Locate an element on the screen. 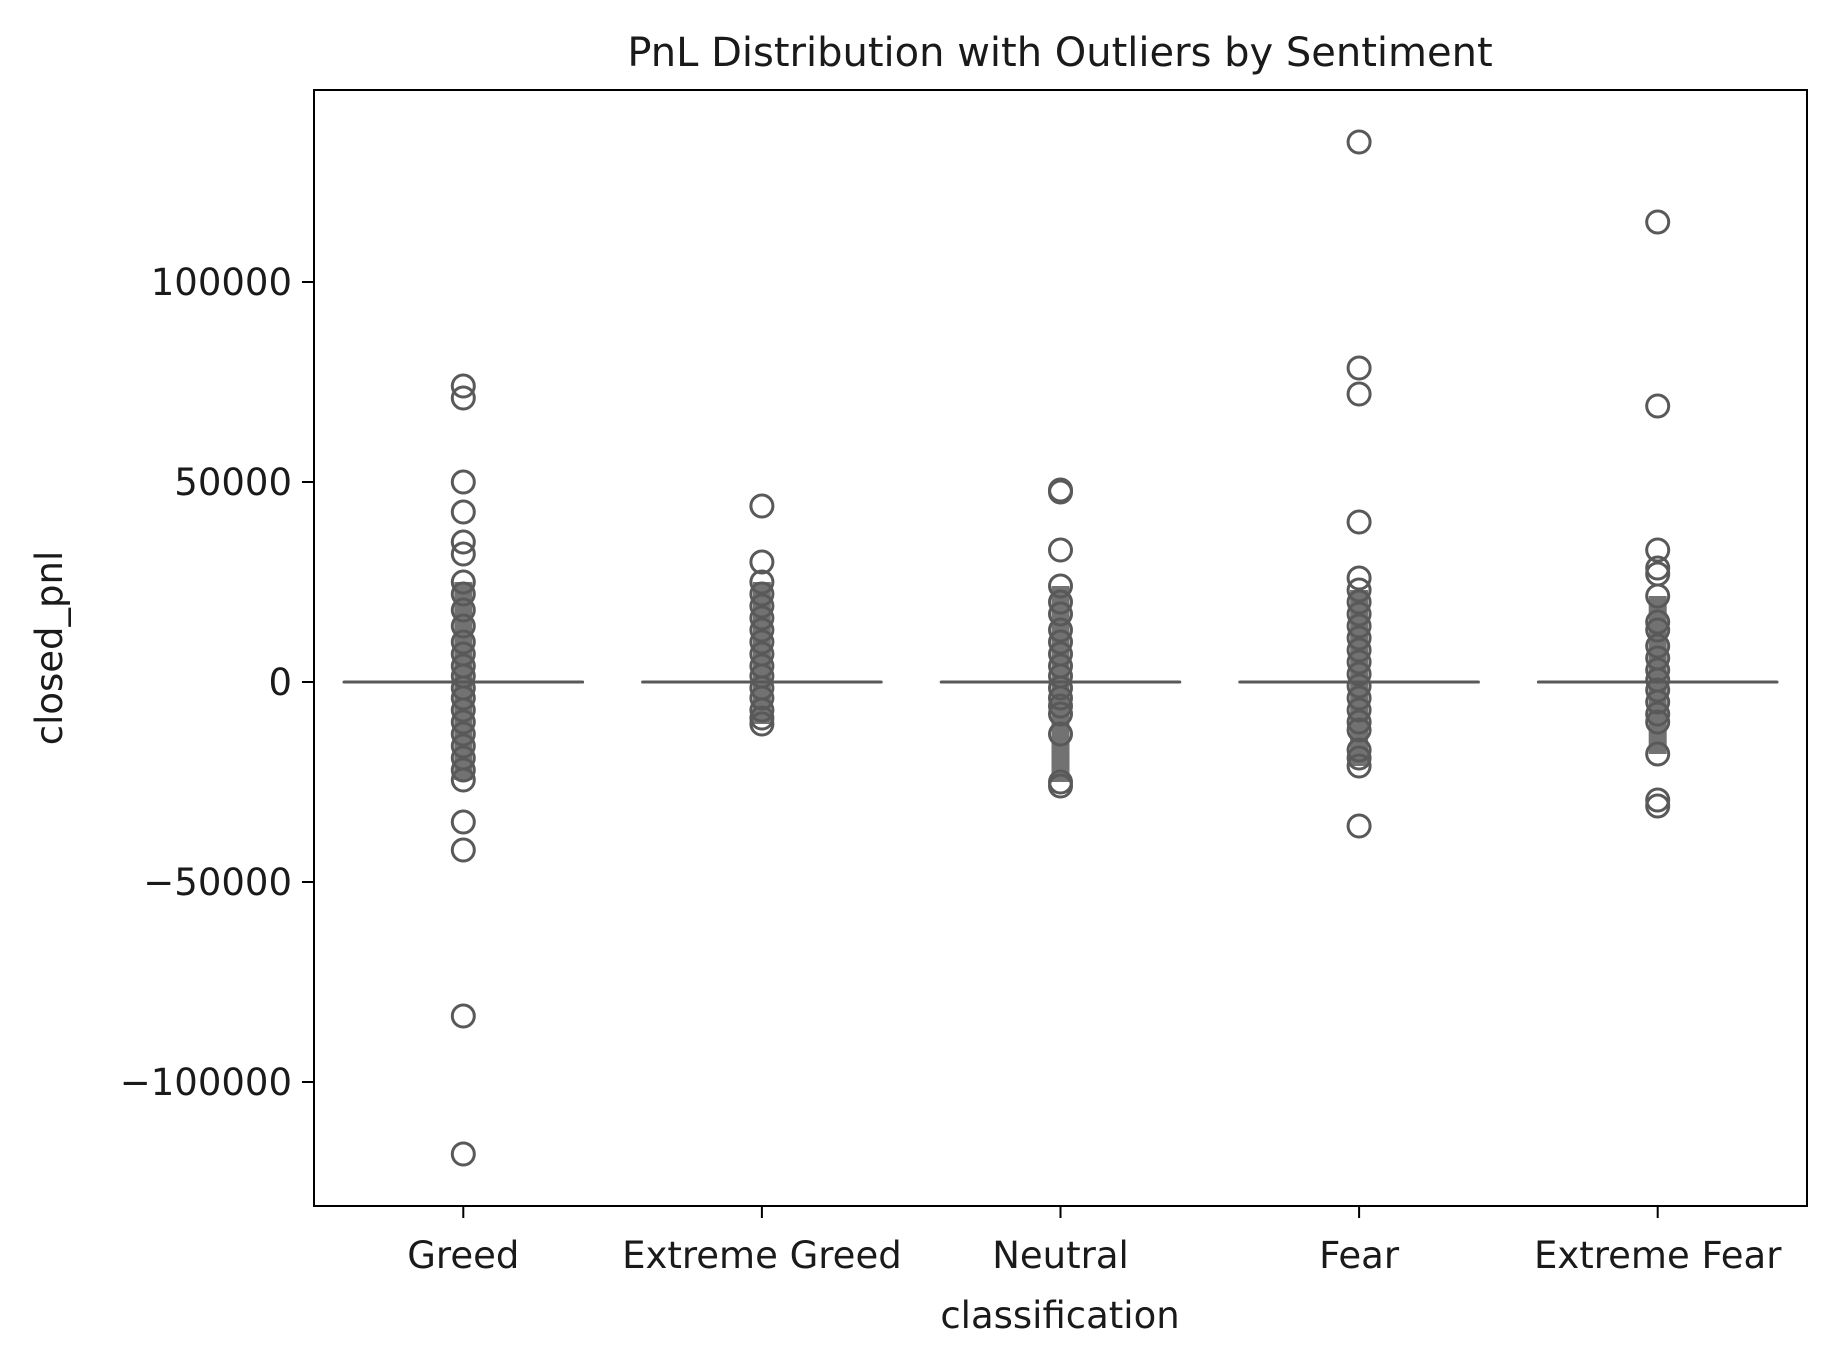 Image resolution: width=1830 pixels, height=1361 pixels. x-tick-label: Extreme Fear is located at coordinates (1658, 1255).